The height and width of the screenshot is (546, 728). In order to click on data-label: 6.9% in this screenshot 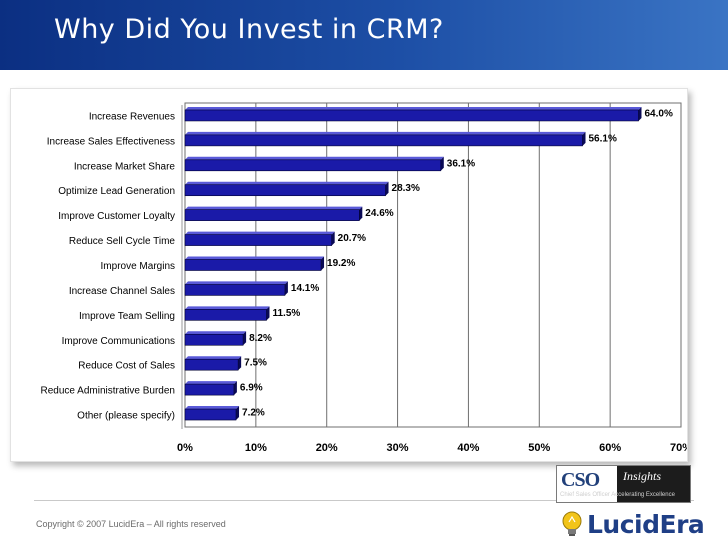, I will do `click(251, 388)`.